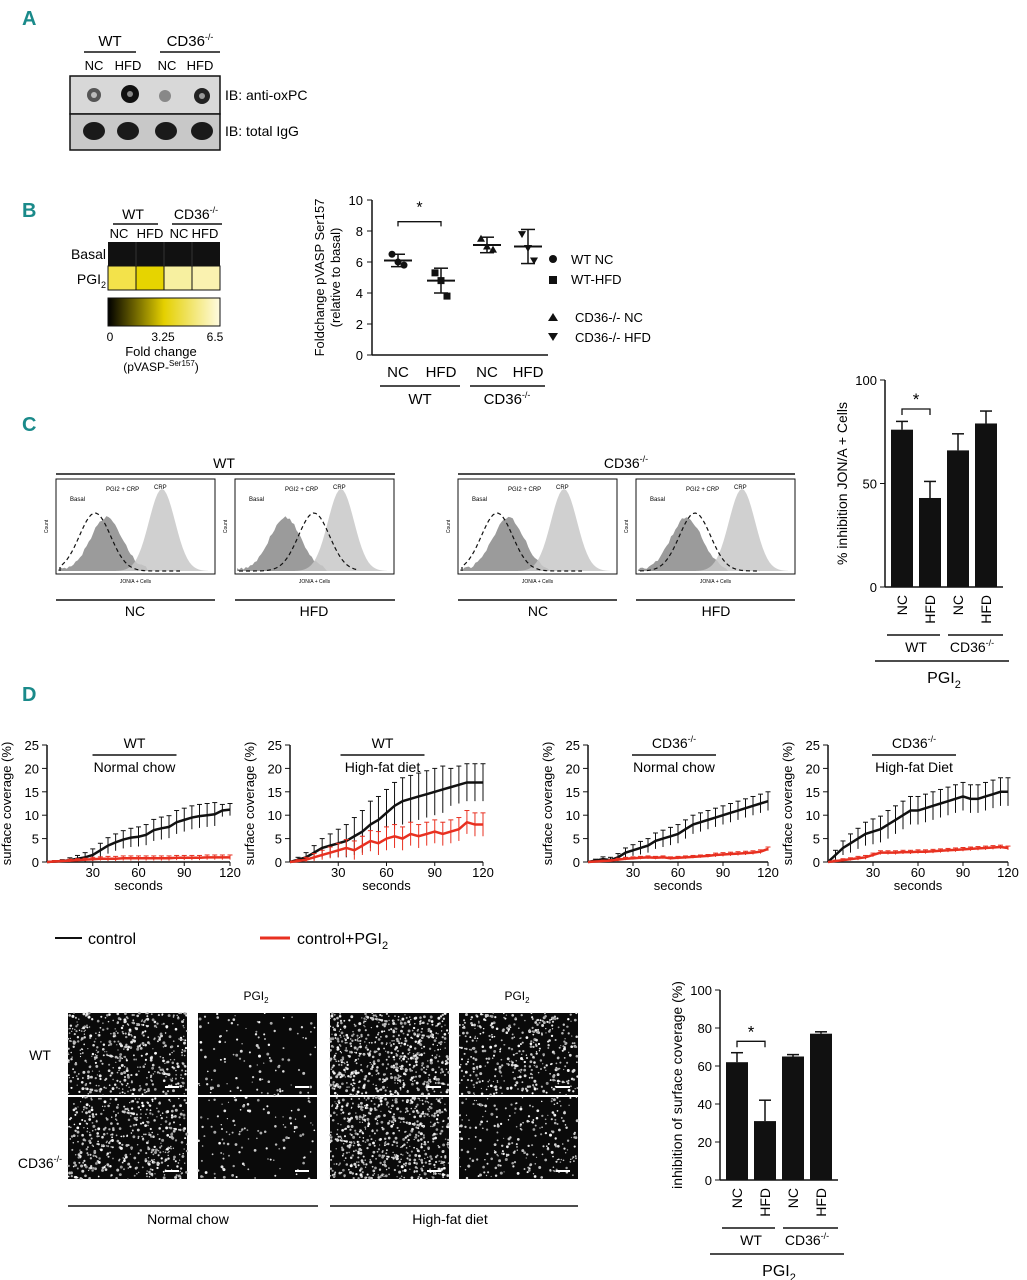 The image size is (1027, 1280). What do you see at coordinates (419, 399) in the screenshot?
I see `b-group-wt: WT` at bounding box center [419, 399].